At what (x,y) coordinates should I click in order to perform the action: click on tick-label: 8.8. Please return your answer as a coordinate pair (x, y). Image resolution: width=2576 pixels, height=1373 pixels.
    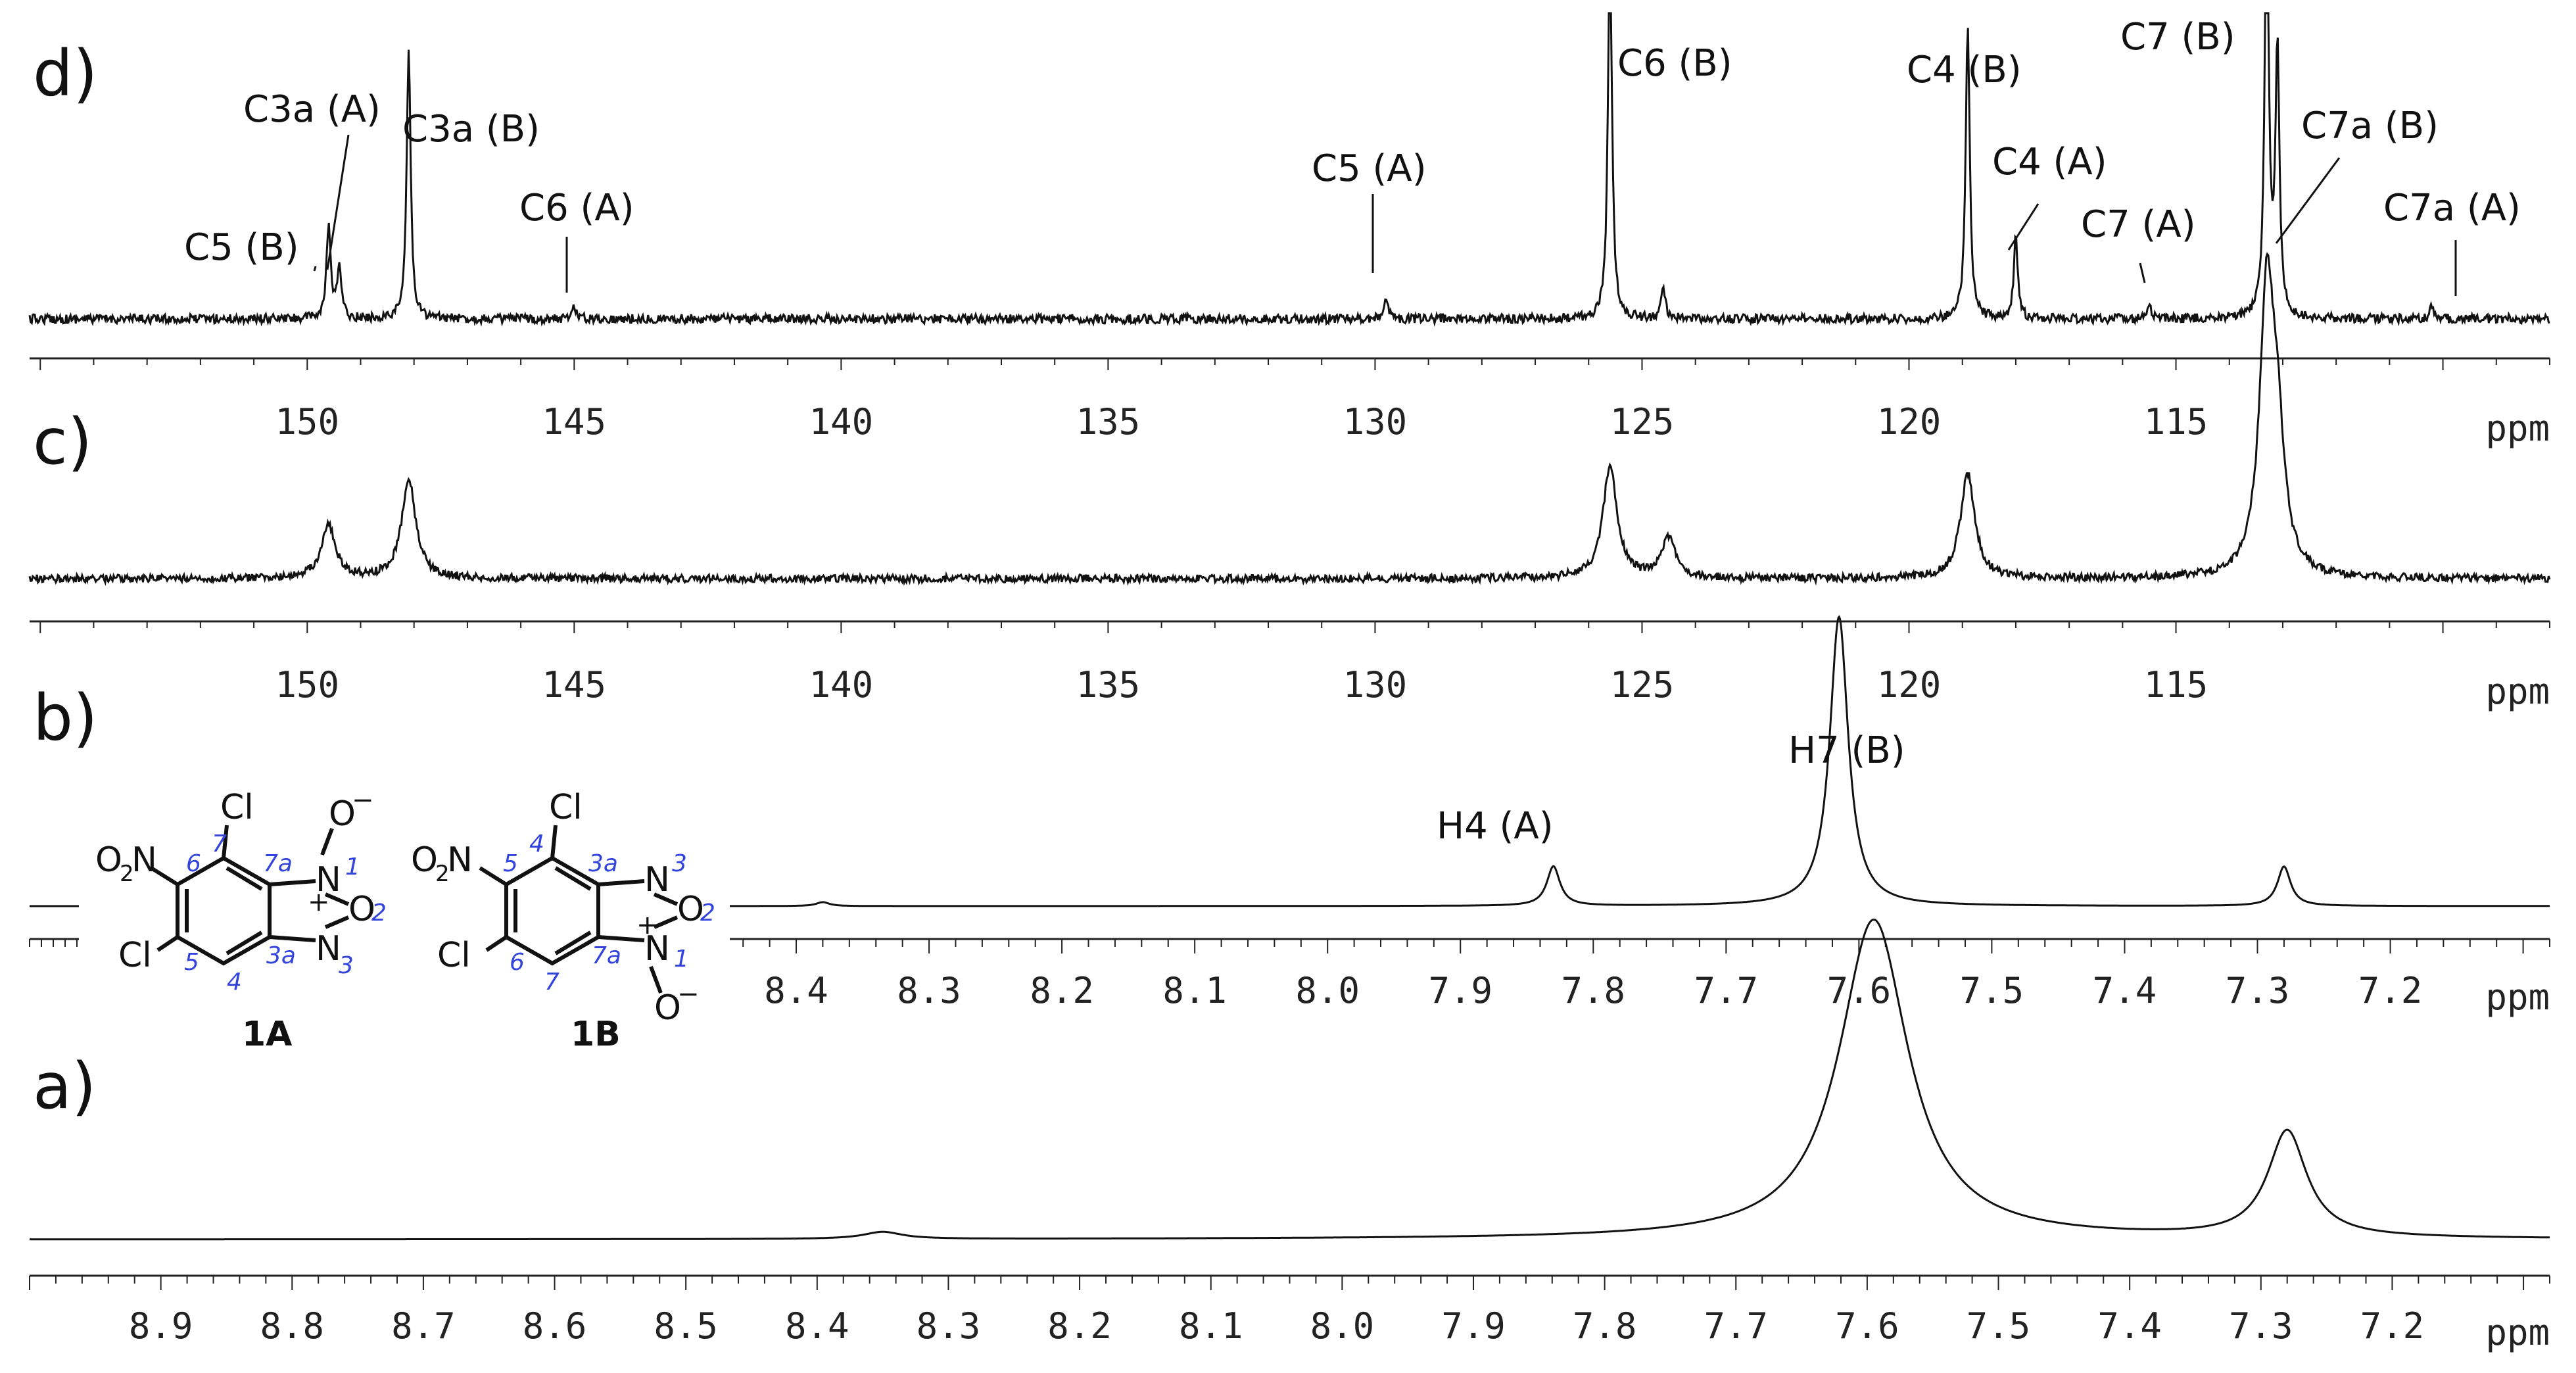
    Looking at the image, I should click on (292, 1326).